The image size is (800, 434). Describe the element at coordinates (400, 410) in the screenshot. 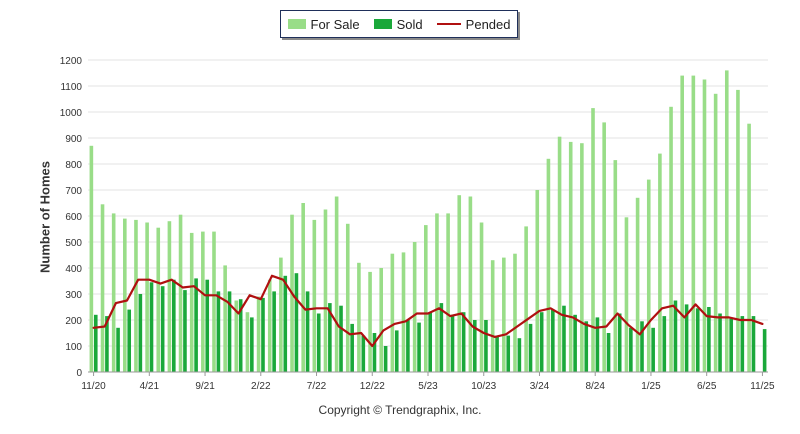

I see `copyright-credit: Copyright © Trendgraphix, Inc.` at that location.